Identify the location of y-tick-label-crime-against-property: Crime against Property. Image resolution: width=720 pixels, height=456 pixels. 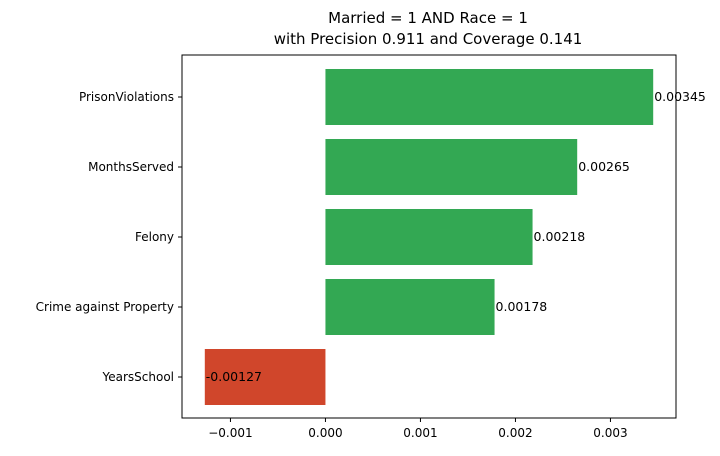
(105, 307).